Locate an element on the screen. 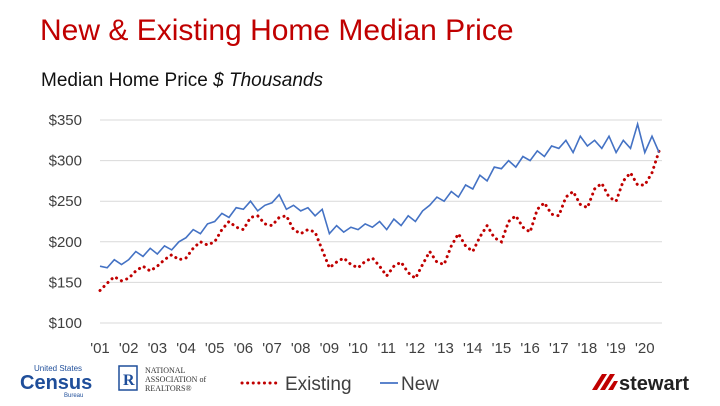  census-logo-line3: Bureau is located at coordinates (73, 396).